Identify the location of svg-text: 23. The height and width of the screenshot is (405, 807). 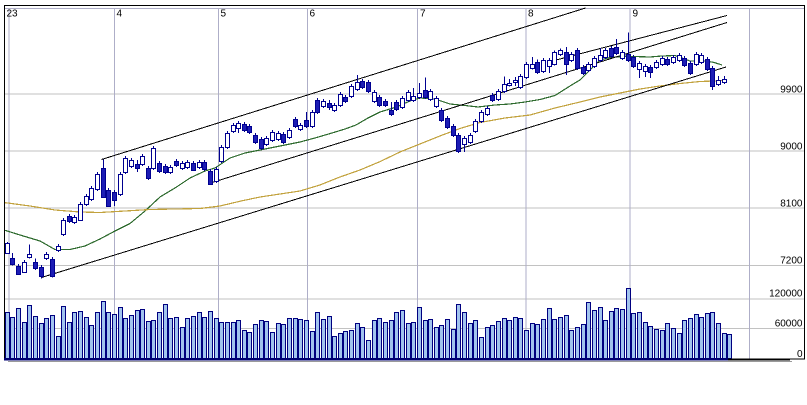
(13, 14).